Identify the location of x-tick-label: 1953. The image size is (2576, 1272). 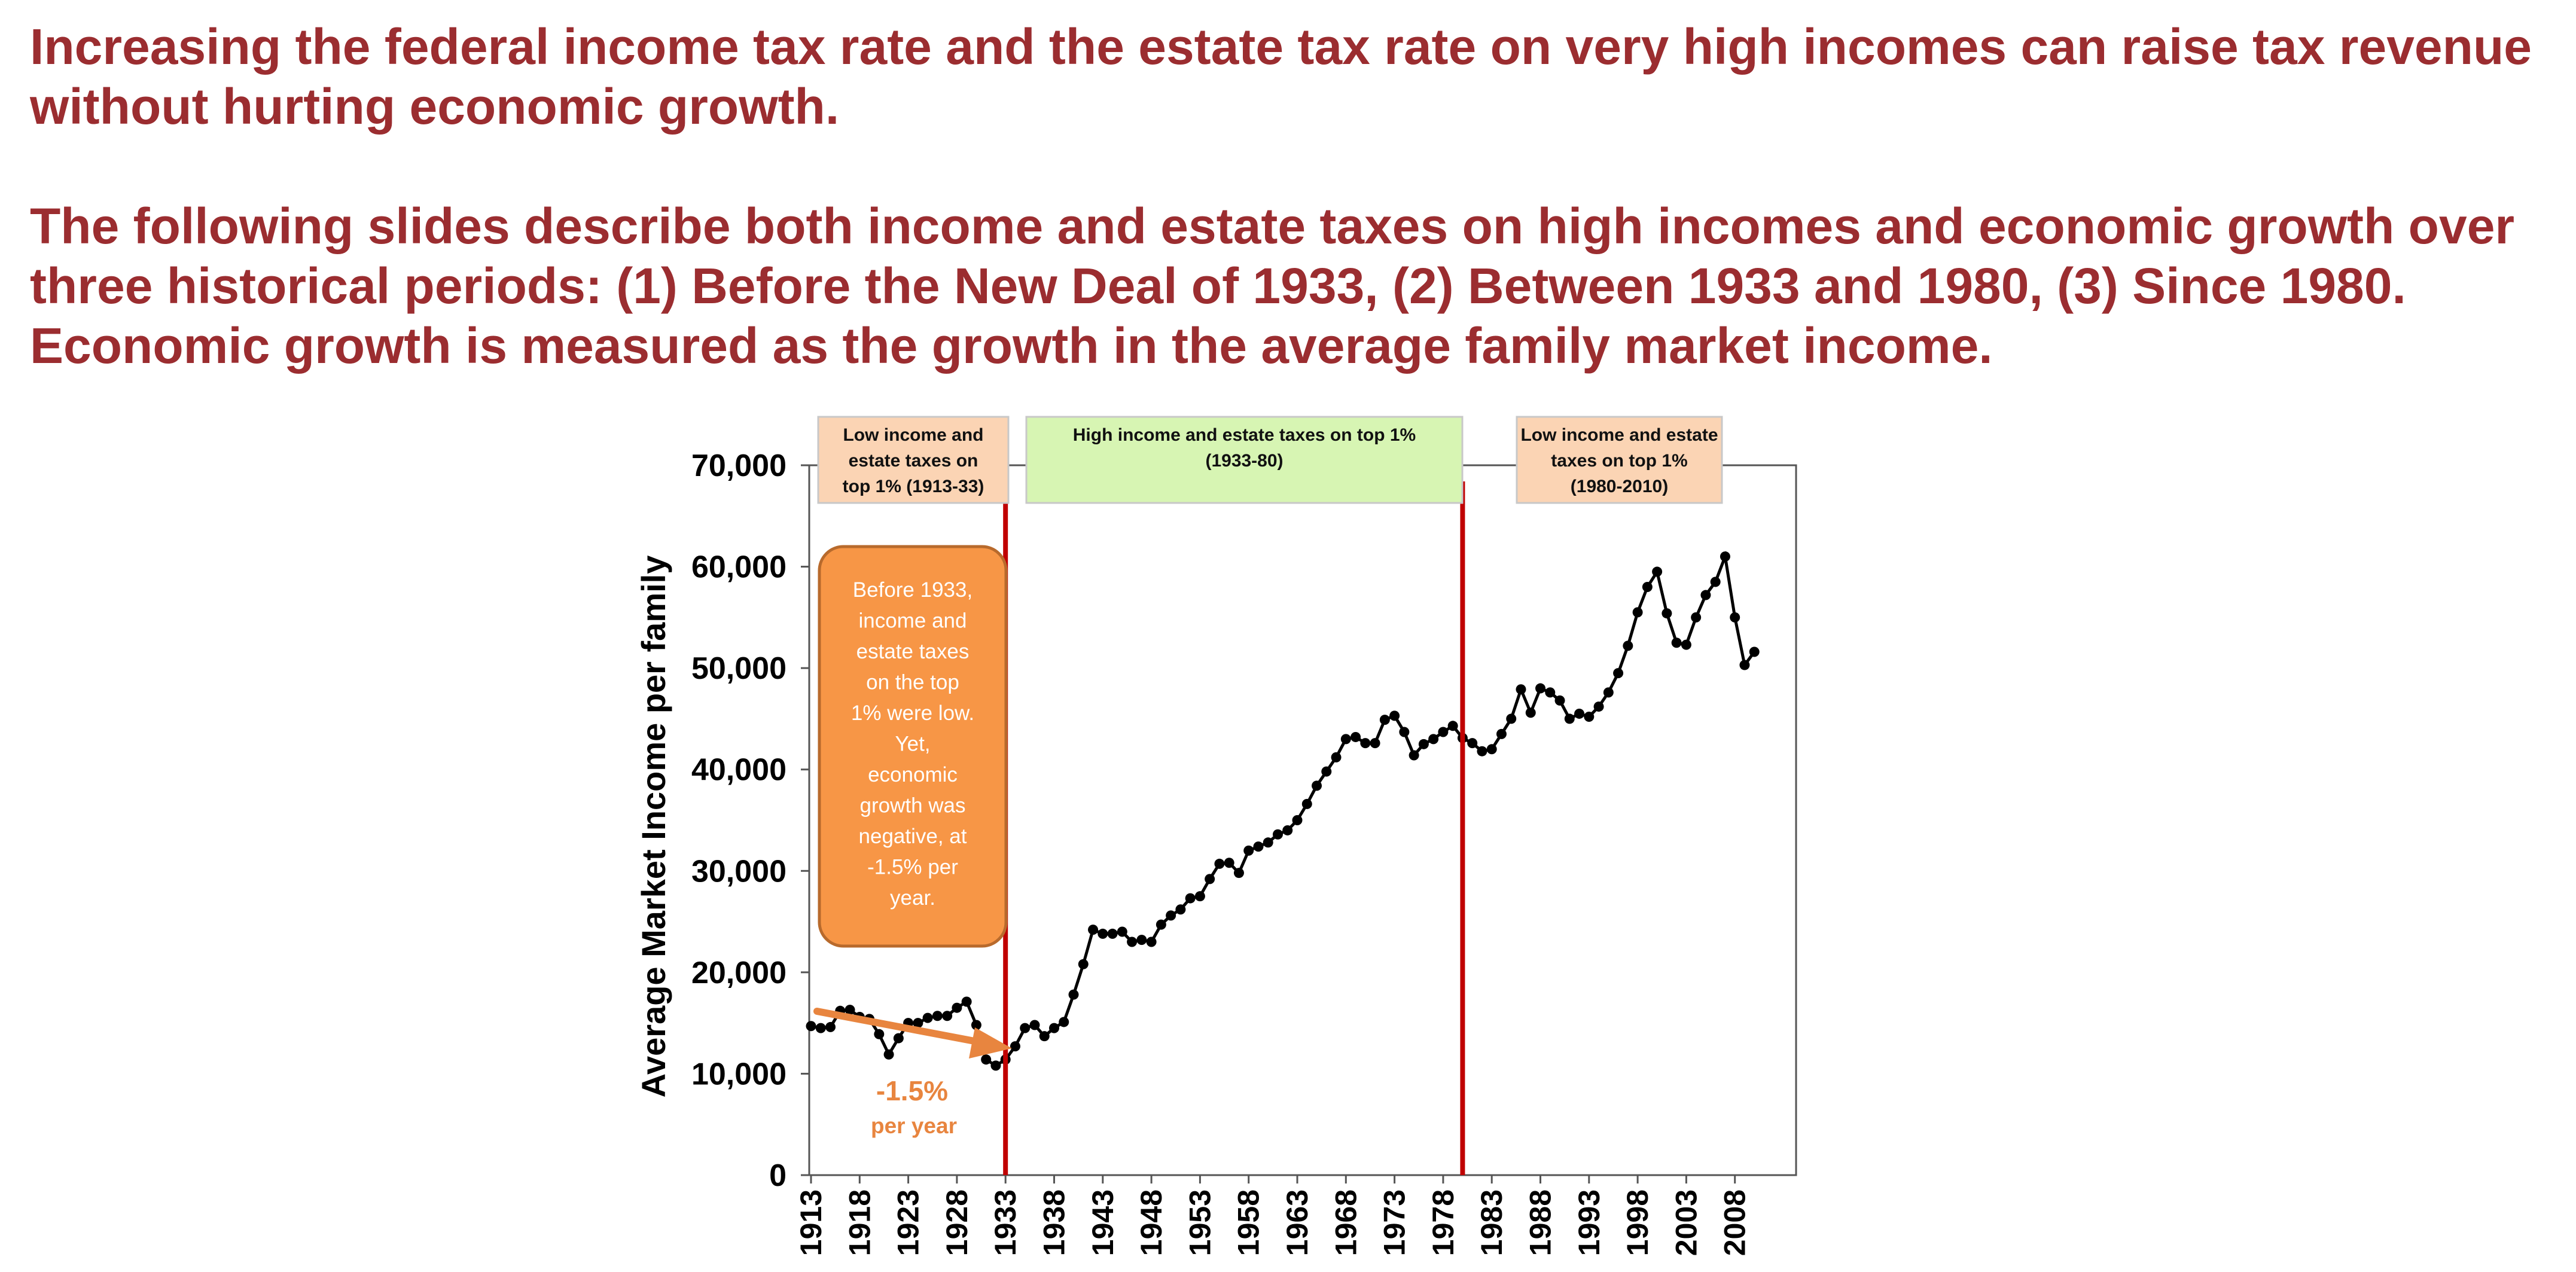
(1200, 1222).